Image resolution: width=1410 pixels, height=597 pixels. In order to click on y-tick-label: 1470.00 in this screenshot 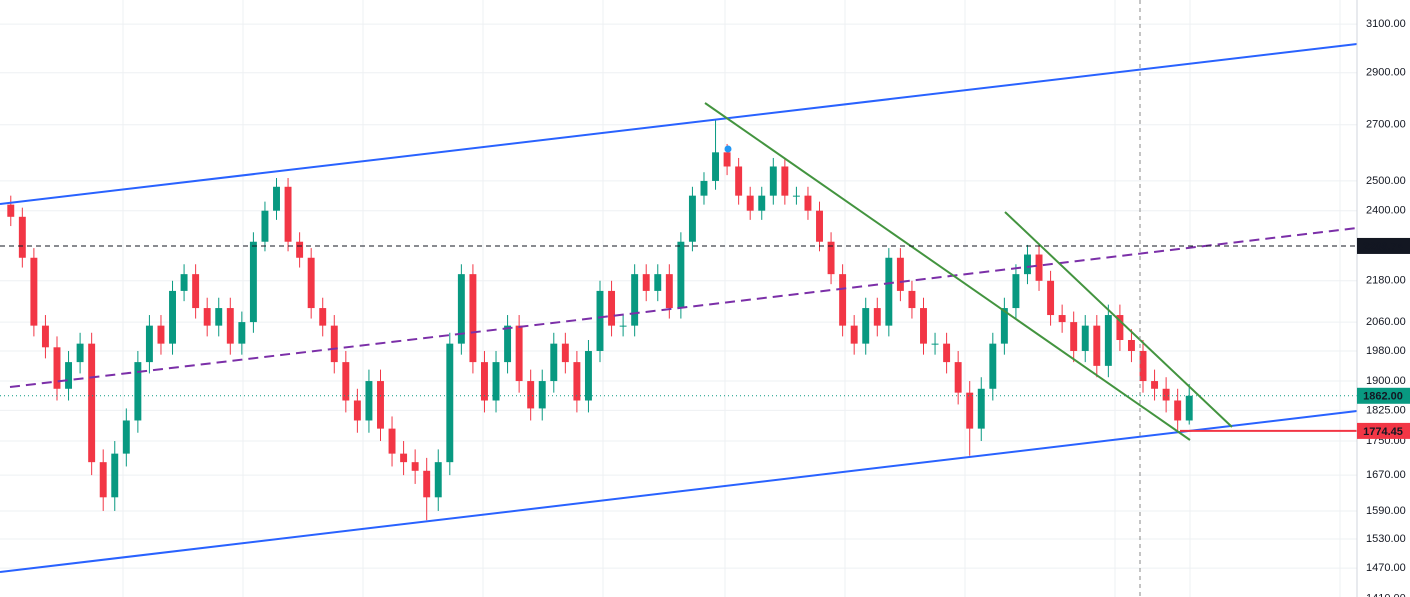, I will do `click(1386, 568)`.